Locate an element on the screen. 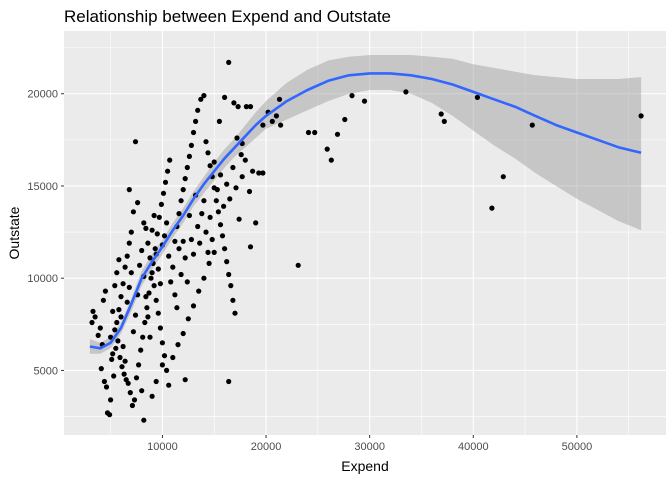  y-axis-ticks: 5000 10000 15000 20000 is located at coordinates (45, 233).